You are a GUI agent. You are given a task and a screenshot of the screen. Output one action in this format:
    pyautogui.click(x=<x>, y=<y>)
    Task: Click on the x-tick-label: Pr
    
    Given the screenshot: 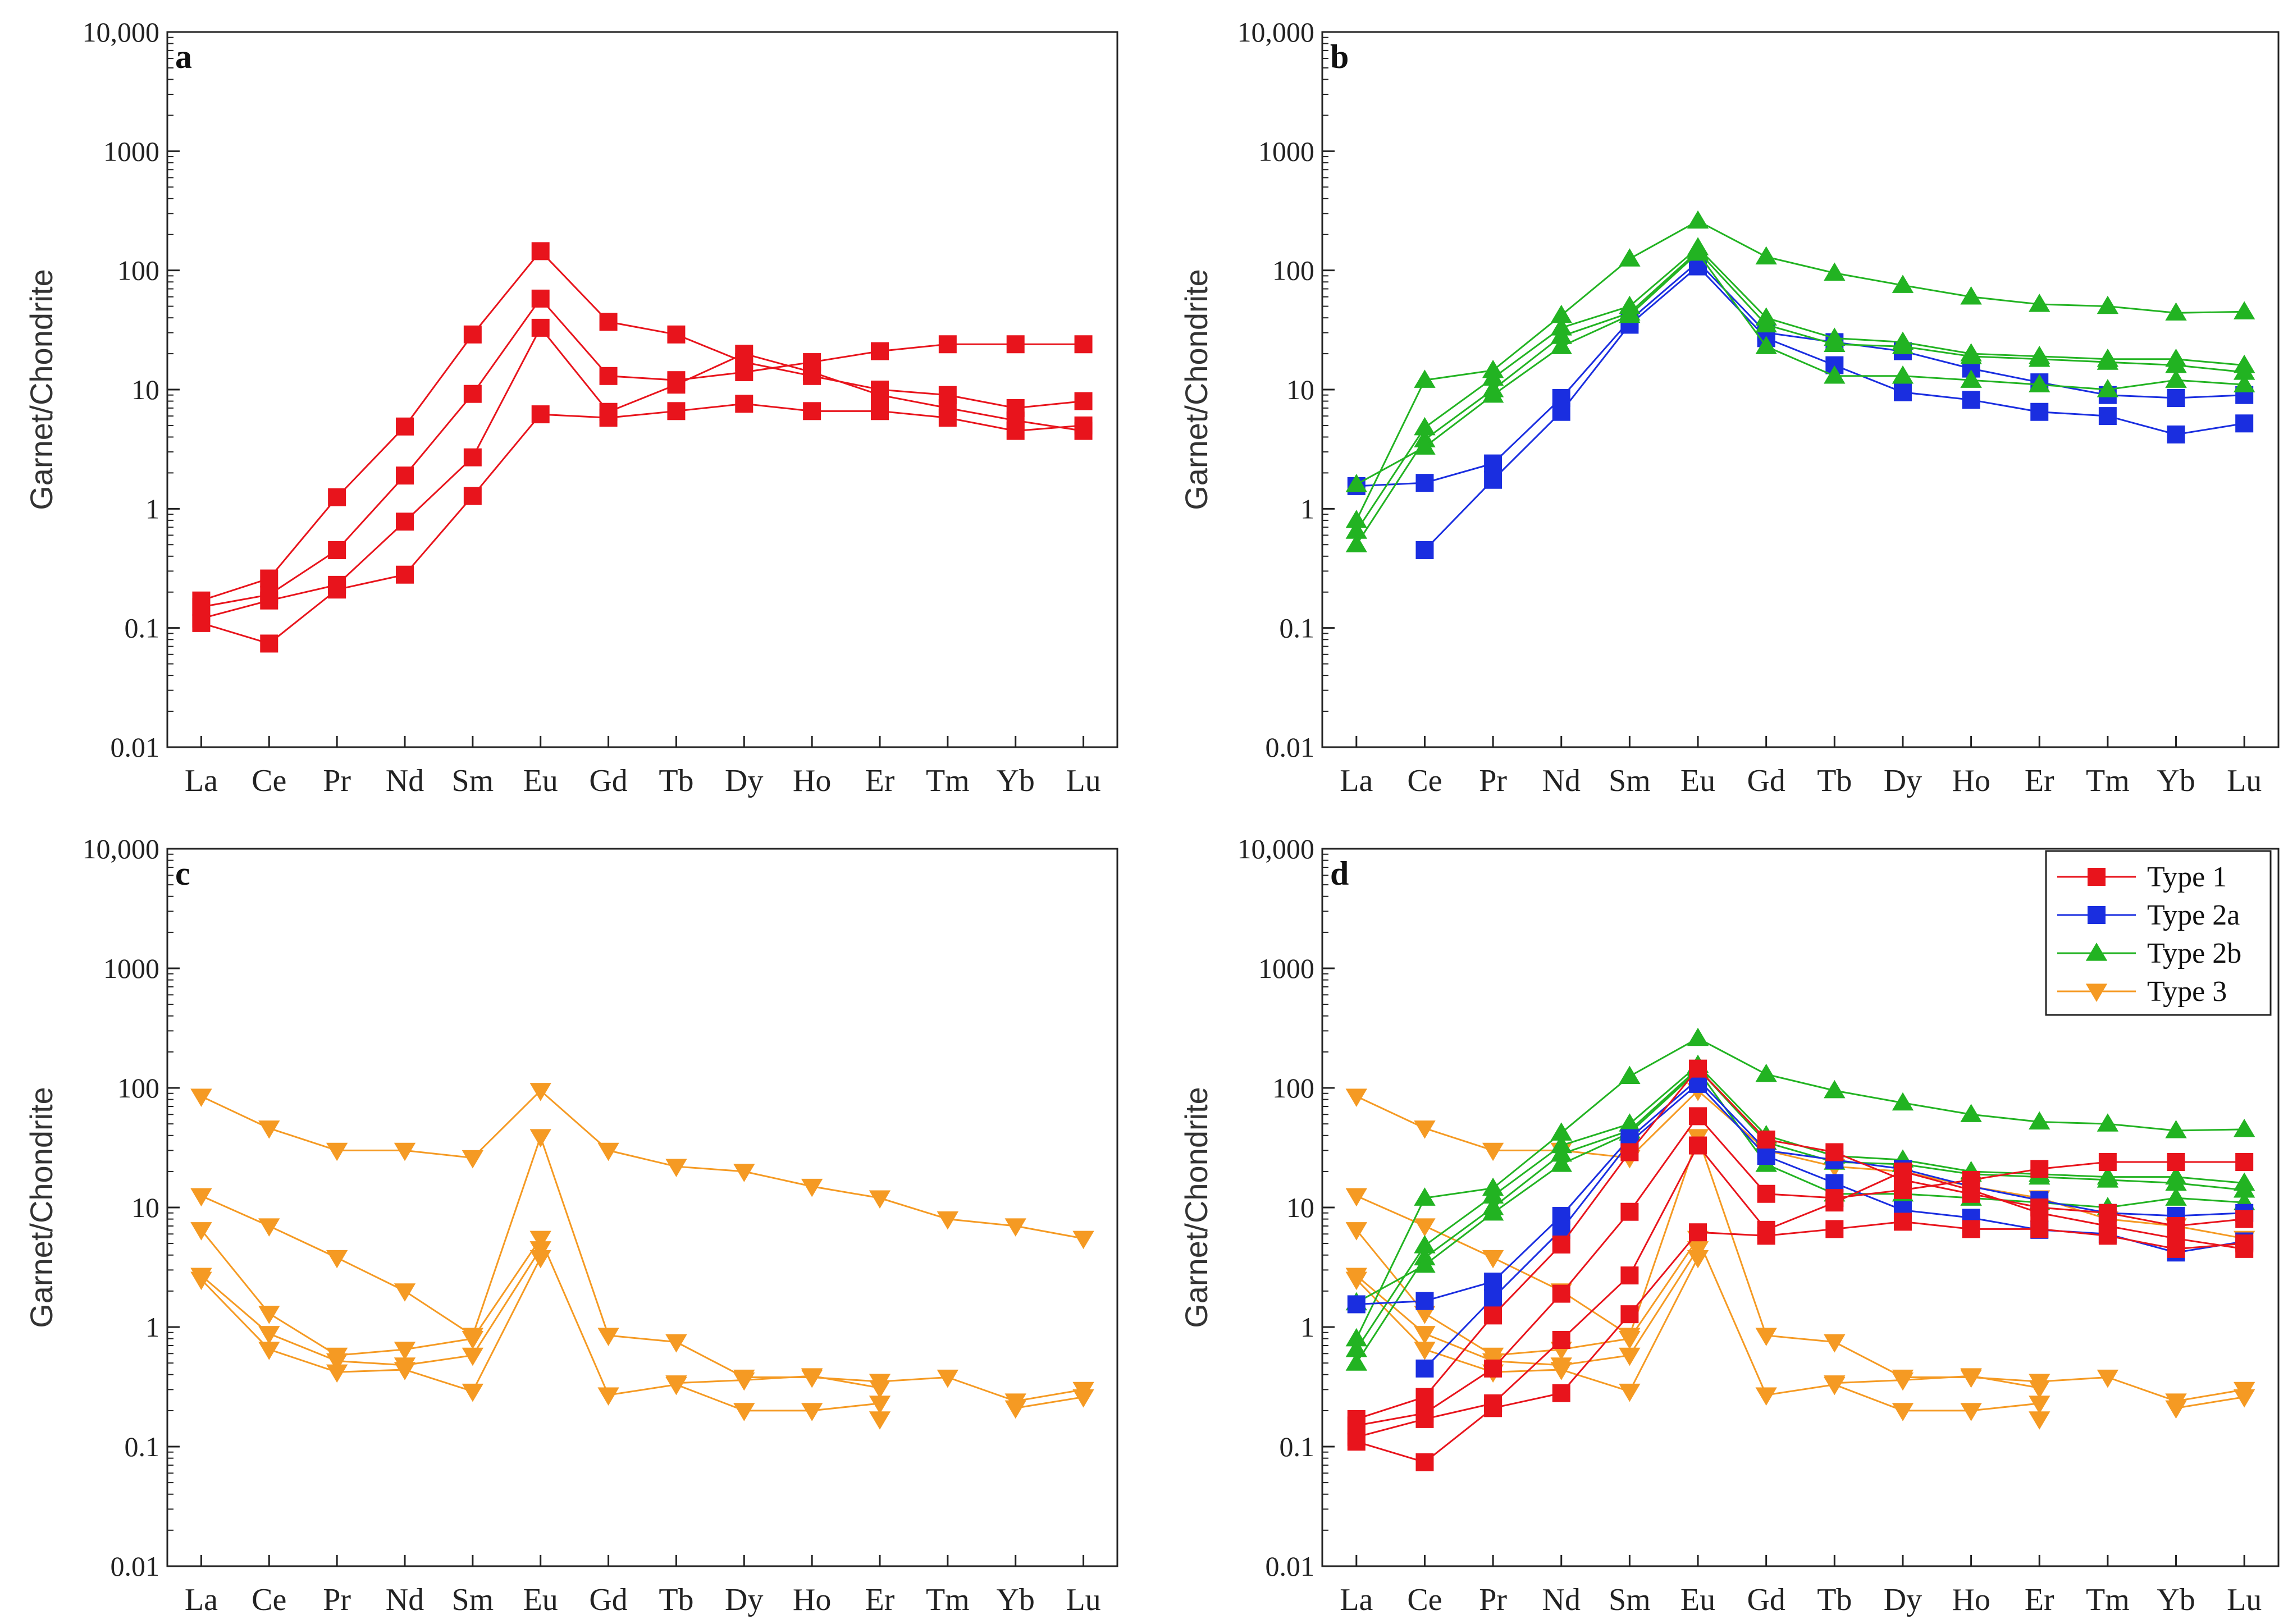 What is the action you would take?
    pyautogui.click(x=1493, y=781)
    